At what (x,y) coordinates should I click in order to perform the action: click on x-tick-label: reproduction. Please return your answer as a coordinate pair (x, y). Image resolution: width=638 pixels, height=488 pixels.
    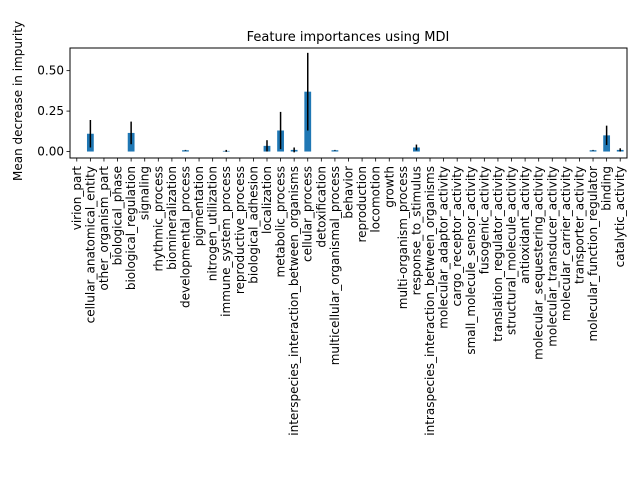
    Looking at the image, I should click on (362, 204).